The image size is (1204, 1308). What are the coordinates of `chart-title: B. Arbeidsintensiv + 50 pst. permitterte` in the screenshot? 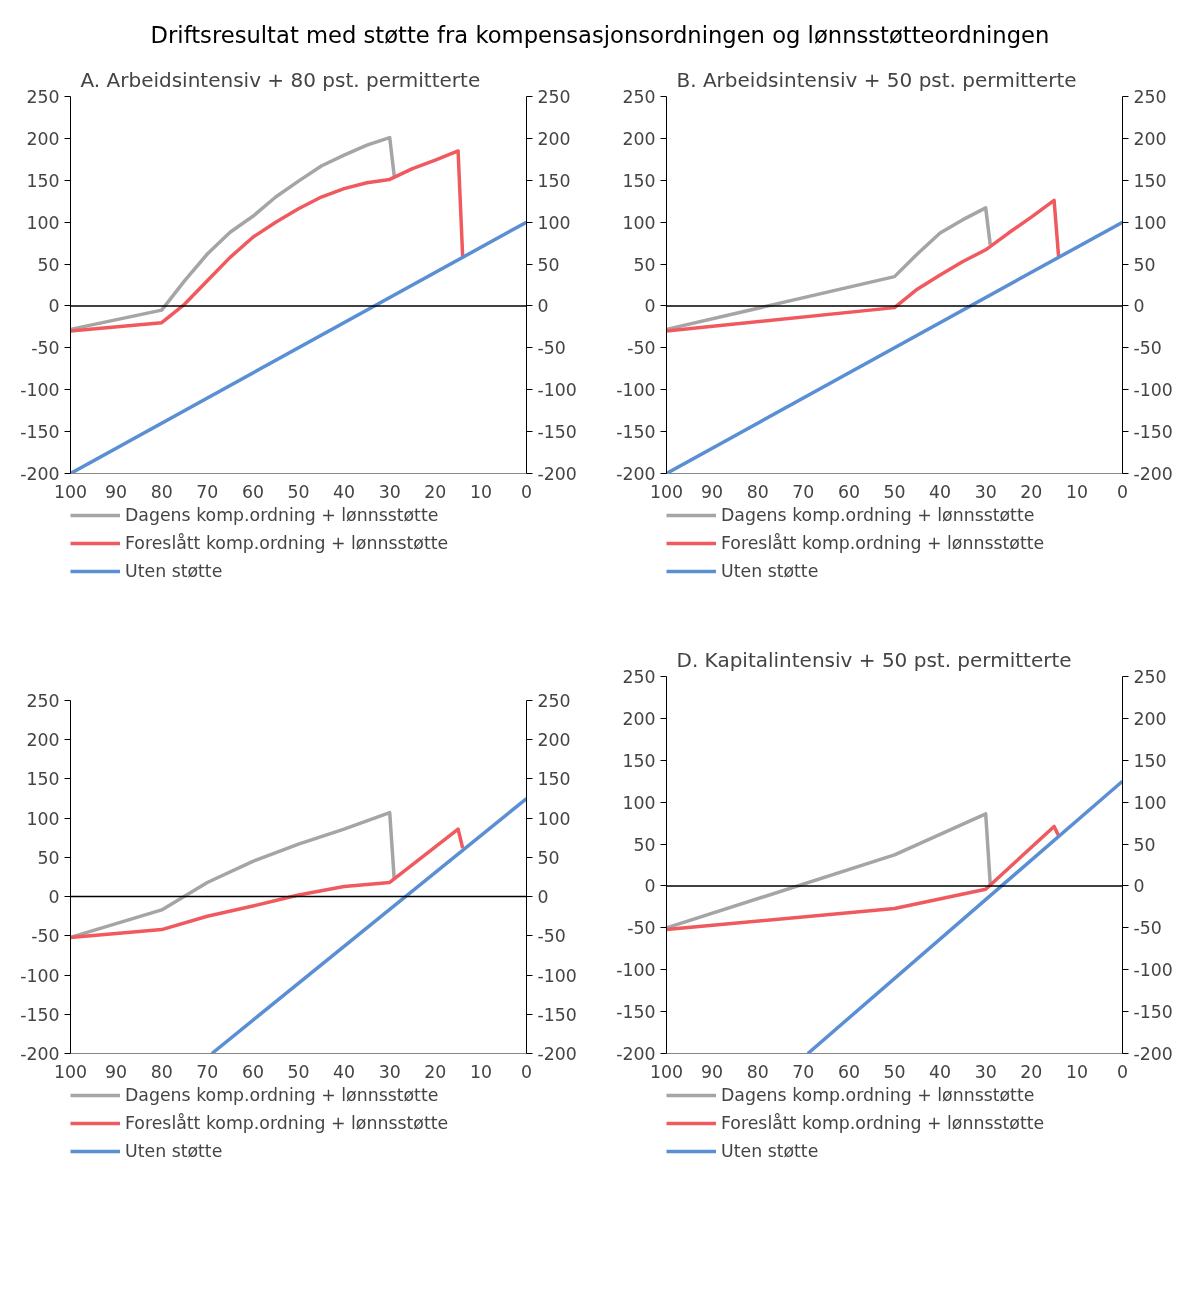 It's located at (876, 79).